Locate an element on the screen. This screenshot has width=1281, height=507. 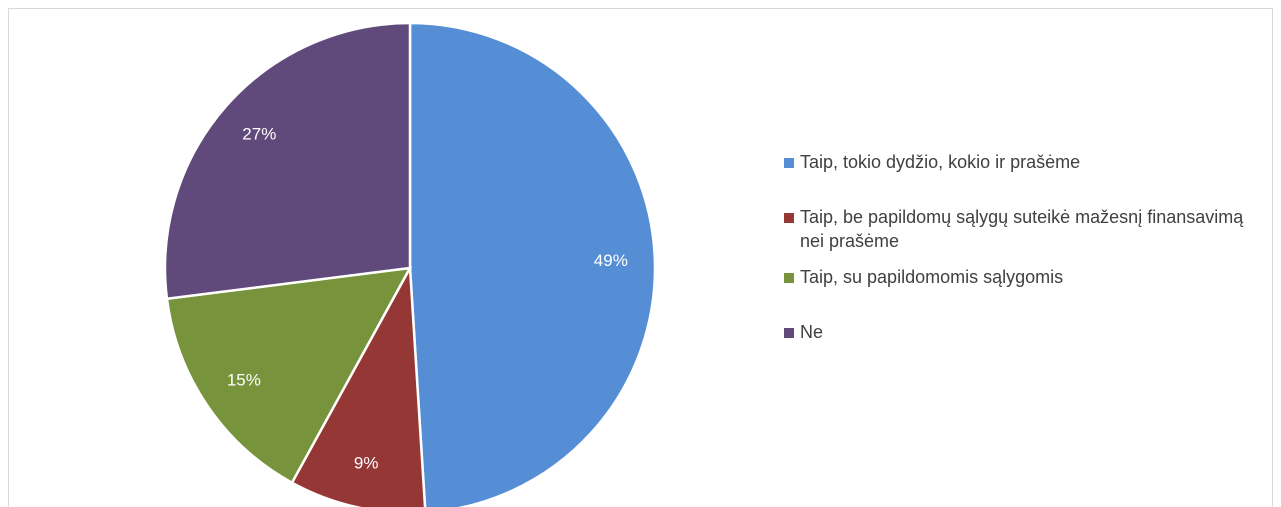
legend-label: Ne is located at coordinates (811, 332).